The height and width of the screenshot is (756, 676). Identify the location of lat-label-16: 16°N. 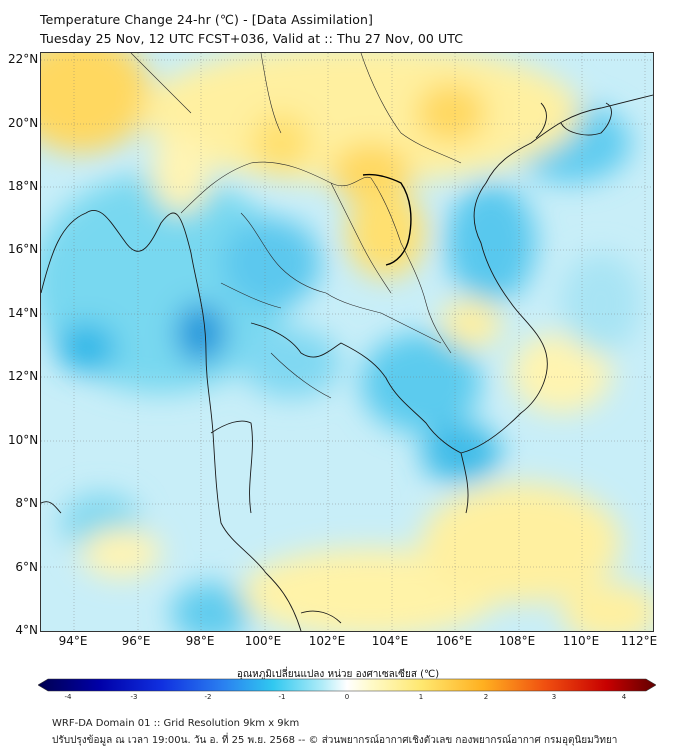
(23, 249).